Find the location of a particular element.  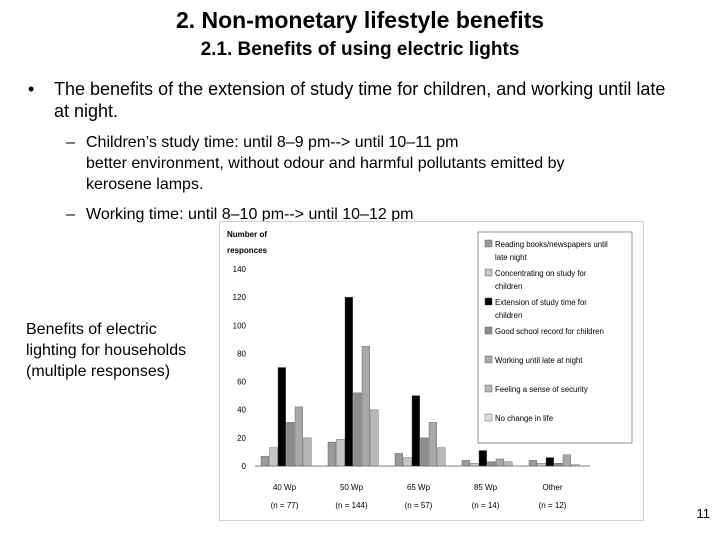

y-tick-label: 40 is located at coordinates (241, 410).